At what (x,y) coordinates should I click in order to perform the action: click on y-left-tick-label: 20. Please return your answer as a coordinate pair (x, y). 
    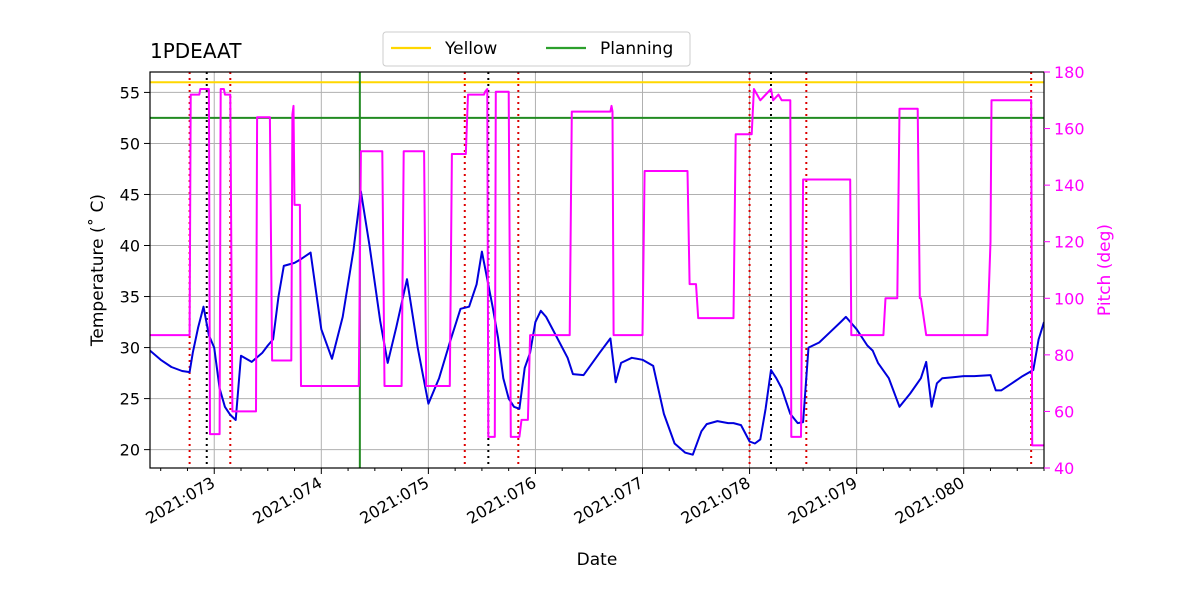
    Looking at the image, I should click on (130, 450).